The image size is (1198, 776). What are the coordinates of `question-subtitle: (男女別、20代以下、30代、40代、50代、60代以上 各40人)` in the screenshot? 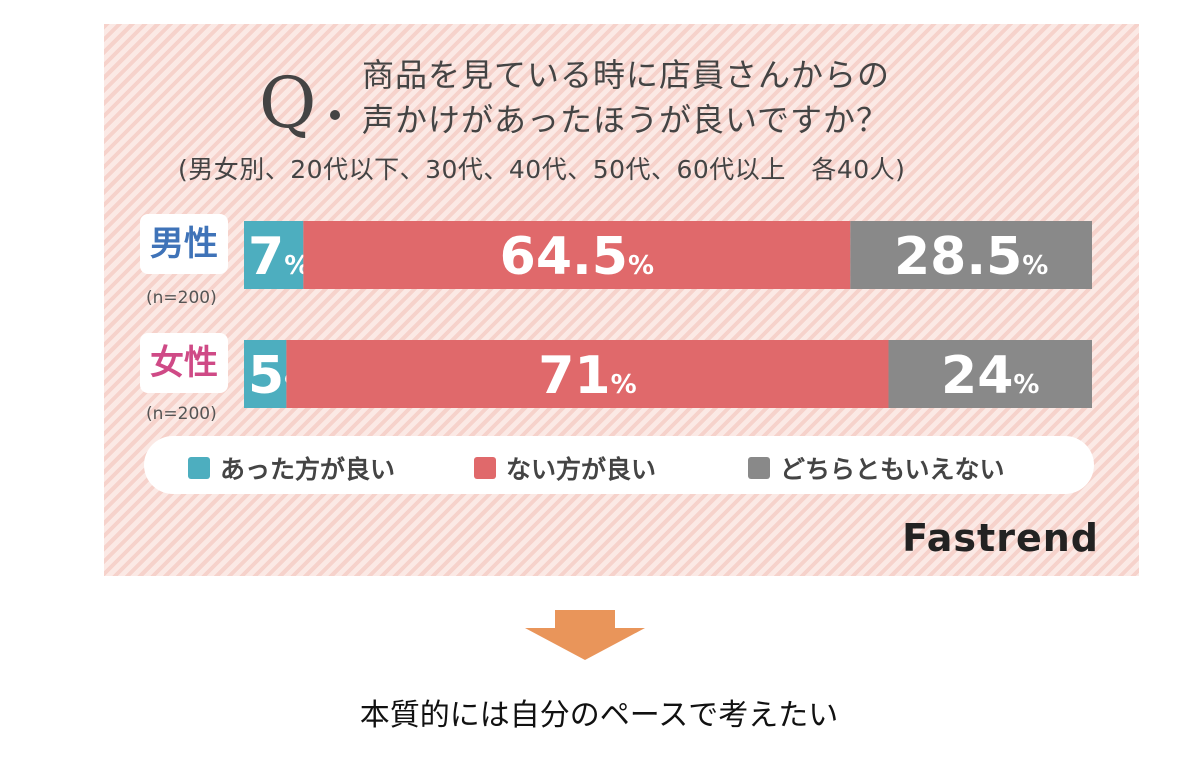 It's located at (542, 169).